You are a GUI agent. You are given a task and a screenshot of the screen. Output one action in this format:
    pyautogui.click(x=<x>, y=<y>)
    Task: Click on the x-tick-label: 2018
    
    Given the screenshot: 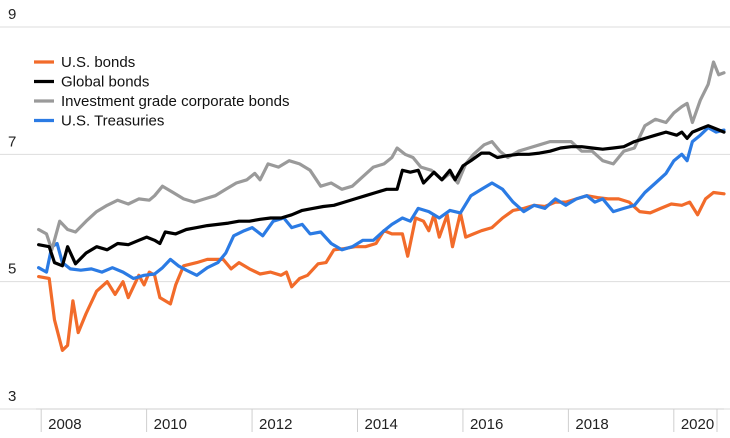 What is the action you would take?
    pyautogui.click(x=591, y=424)
    